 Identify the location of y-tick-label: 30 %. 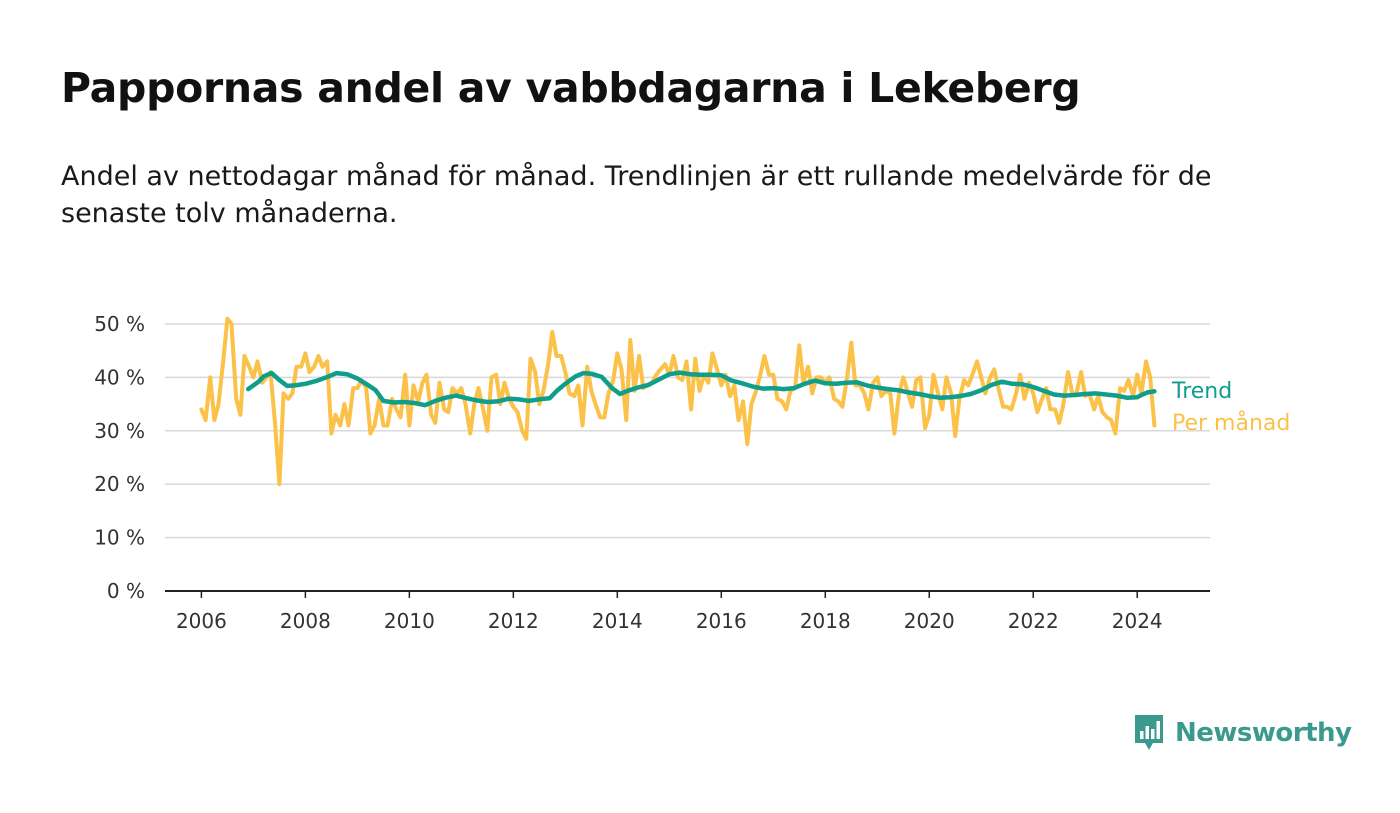
(119, 431).